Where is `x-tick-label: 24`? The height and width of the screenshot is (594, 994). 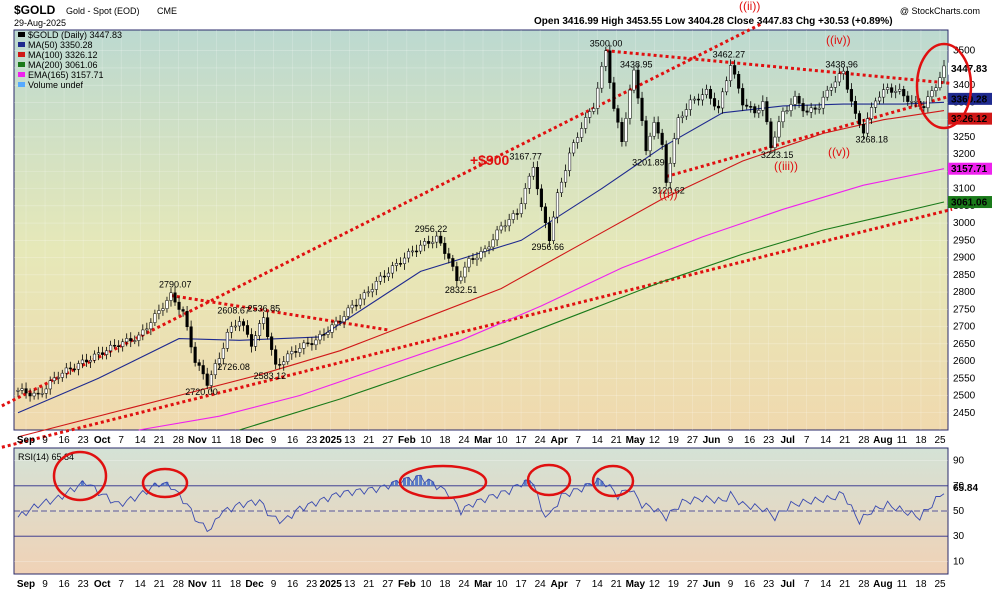
x-tick-label: 24 is located at coordinates (541, 584).